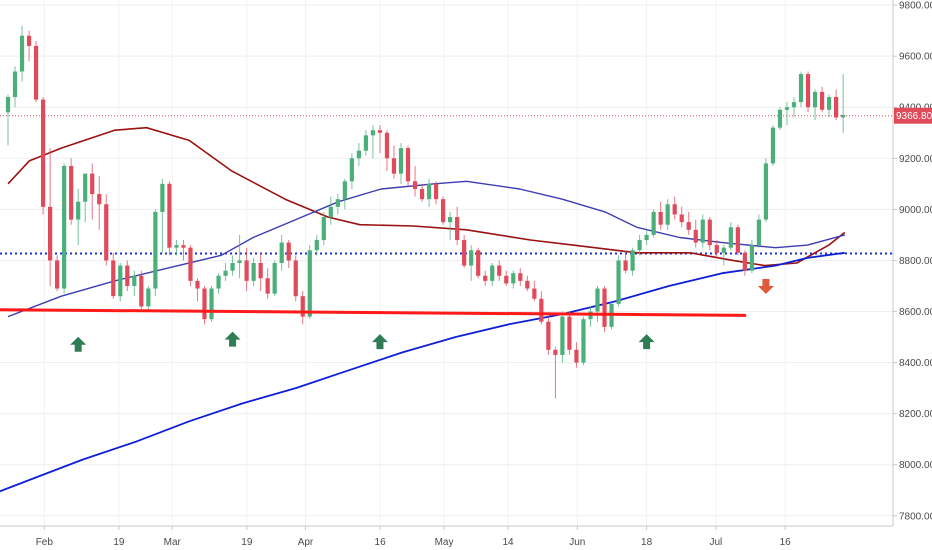  What do you see at coordinates (915, 414) in the screenshot?
I see `price-tick-label: 8200.00` at bounding box center [915, 414].